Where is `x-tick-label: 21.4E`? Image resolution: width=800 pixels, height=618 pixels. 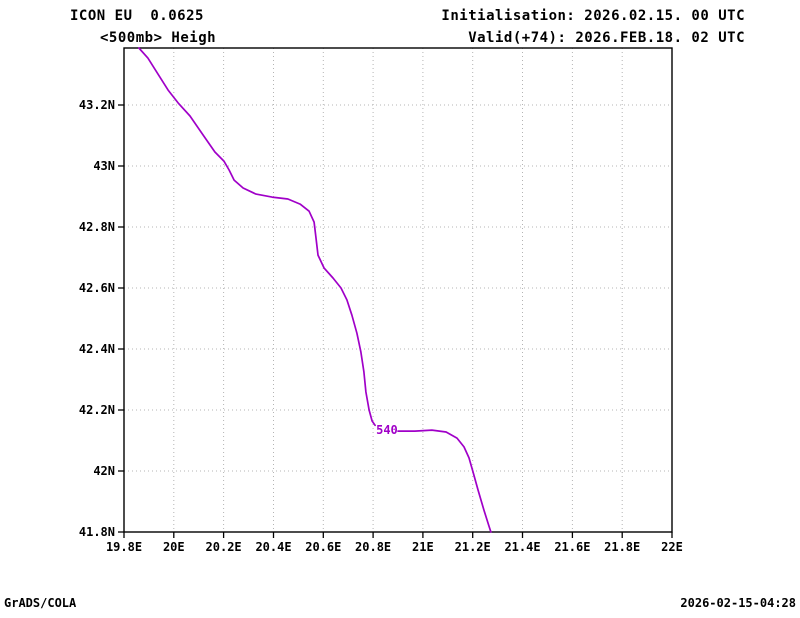 x-tick-label: 21.4E is located at coordinates (522, 547).